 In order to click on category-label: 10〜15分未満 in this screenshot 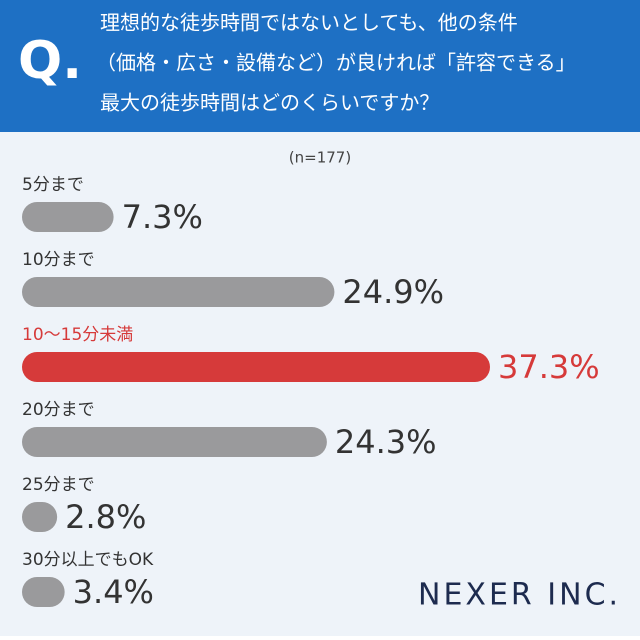, I will do `click(77, 335)`.